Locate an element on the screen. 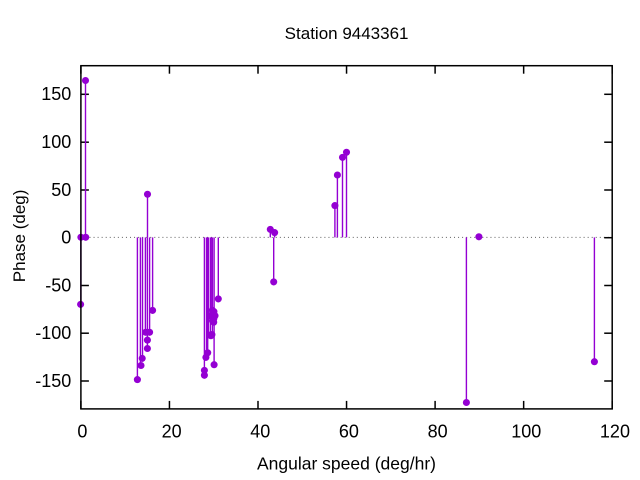  svg-text: 60 is located at coordinates (349, 432).